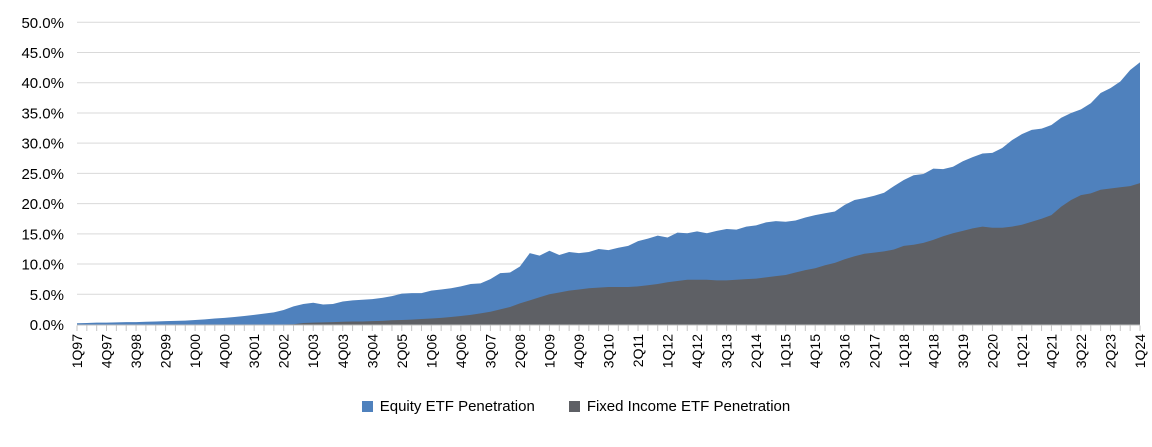 The width and height of the screenshot is (1152, 447). I want to click on x-axis-label: 2Q14, so click(756, 351).